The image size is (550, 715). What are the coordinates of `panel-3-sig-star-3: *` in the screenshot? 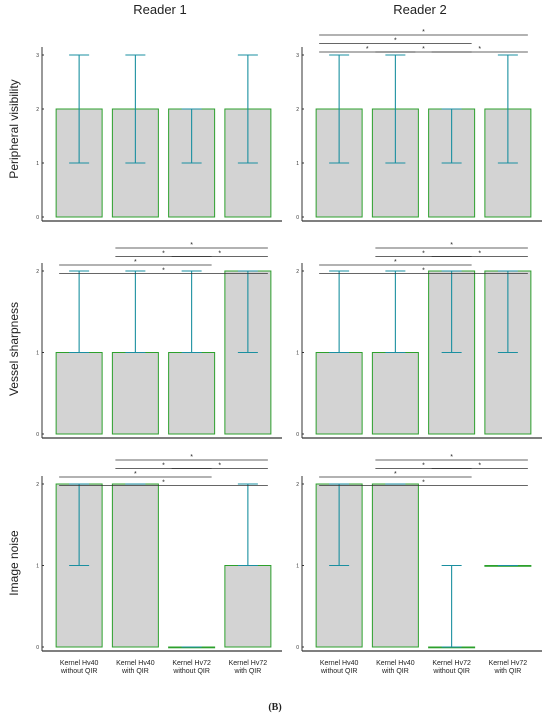 It's located at (219, 254).